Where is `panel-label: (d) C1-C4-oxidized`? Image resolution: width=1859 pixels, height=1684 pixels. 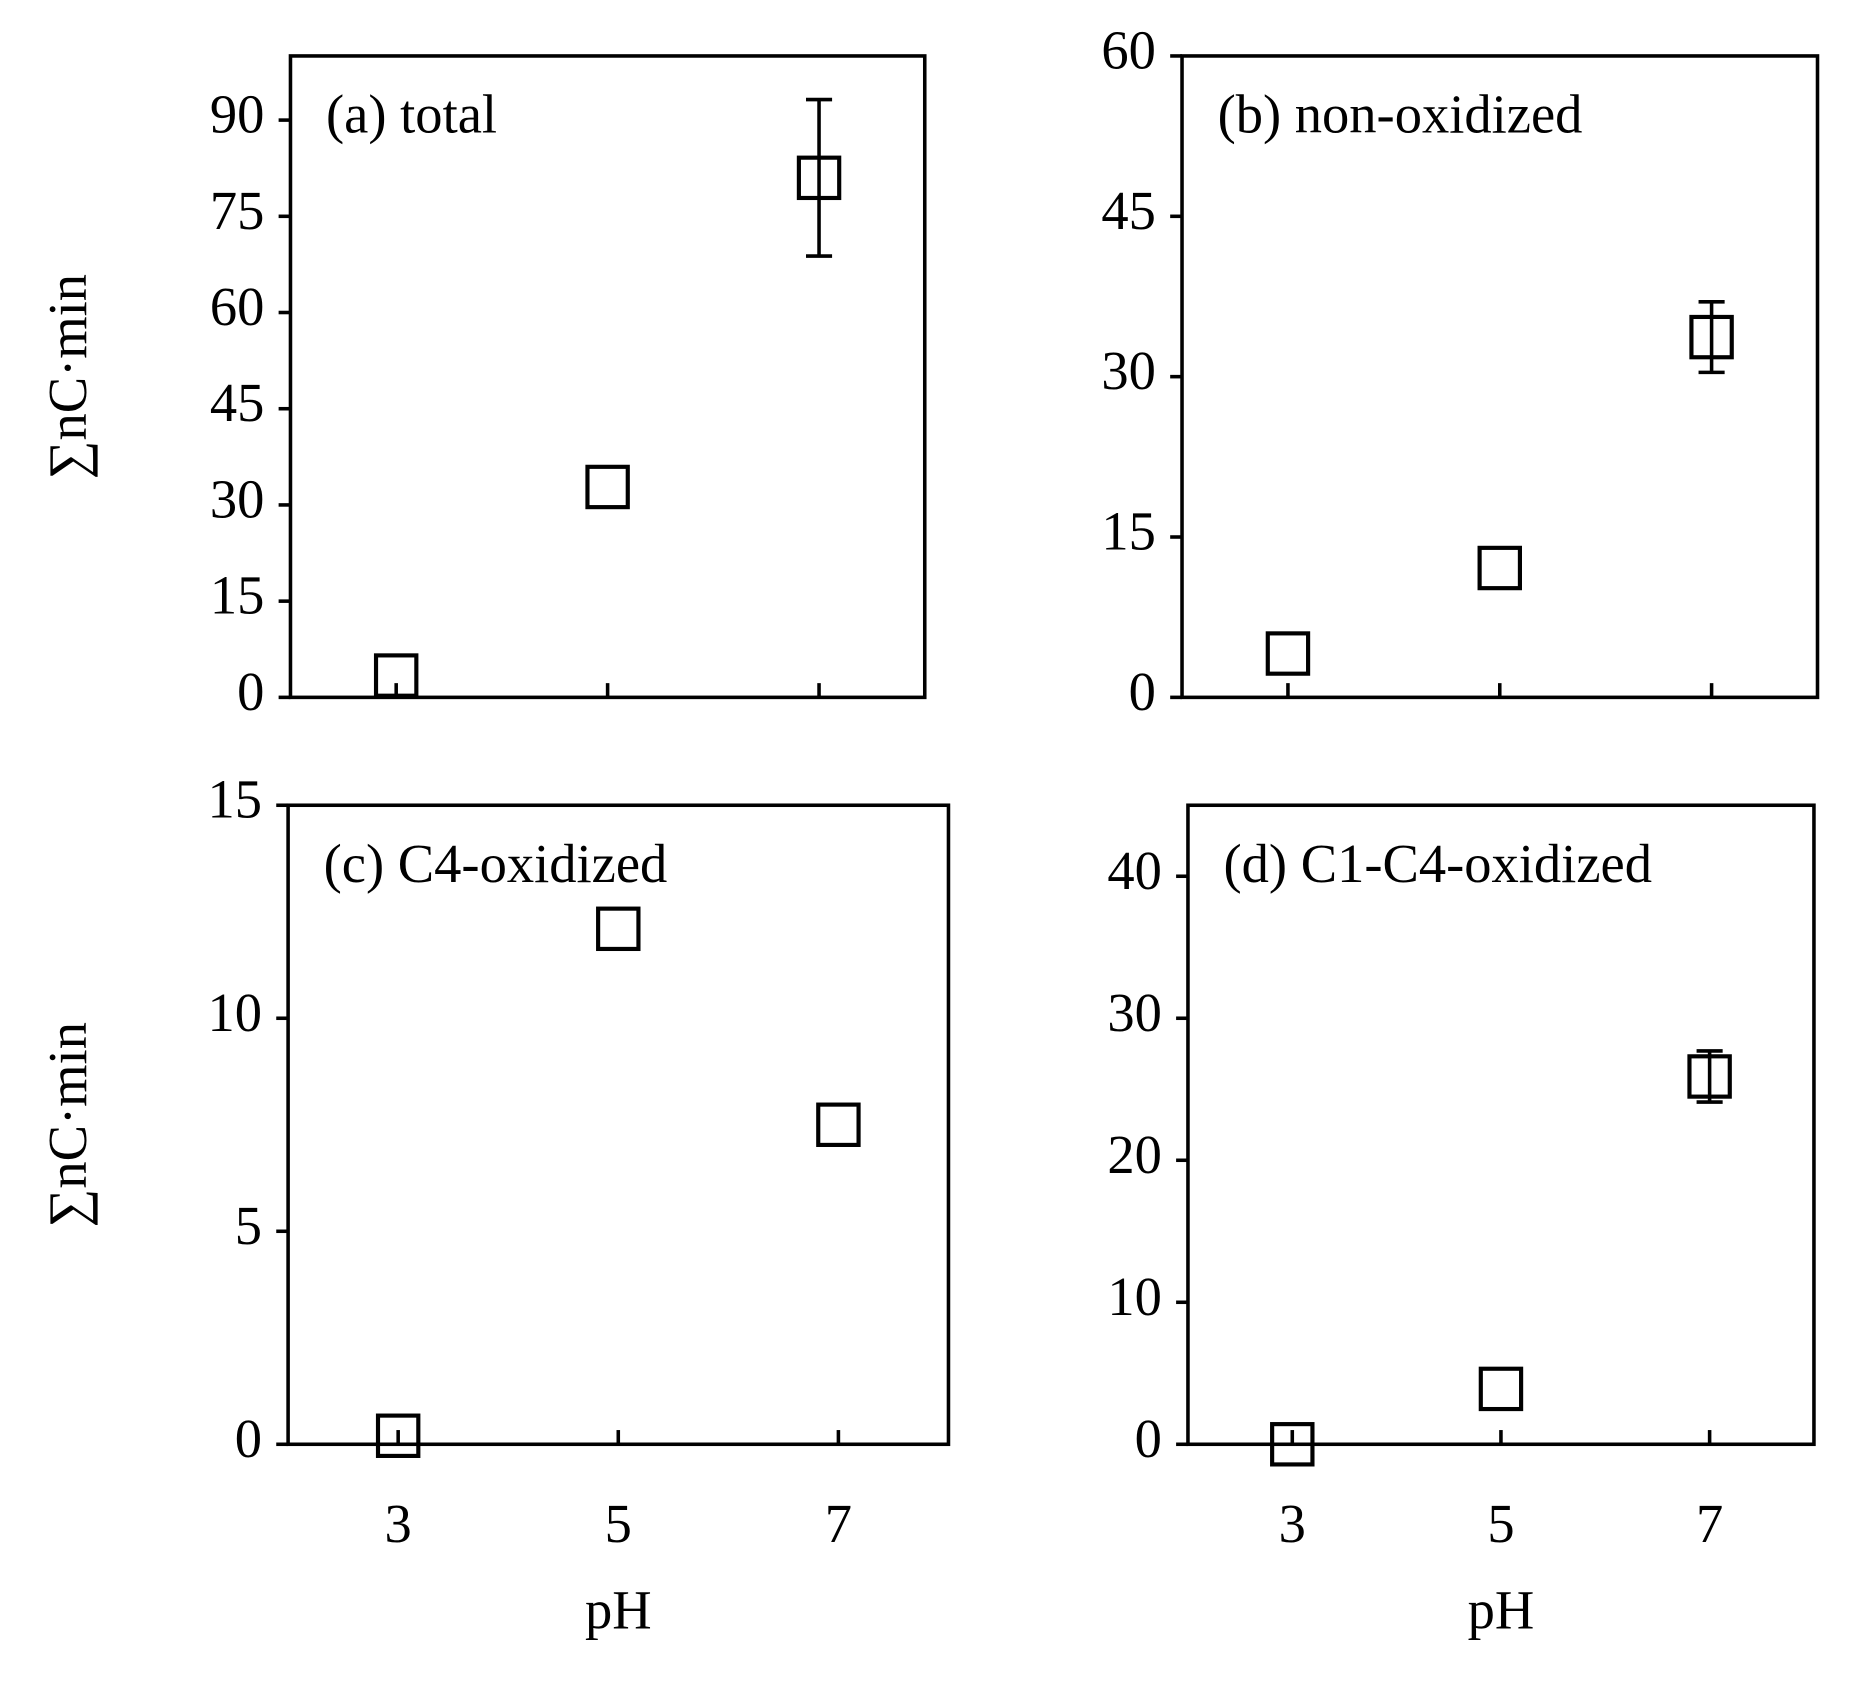 panel-label: (d) C1-C4-oxidized is located at coordinates (1438, 863).